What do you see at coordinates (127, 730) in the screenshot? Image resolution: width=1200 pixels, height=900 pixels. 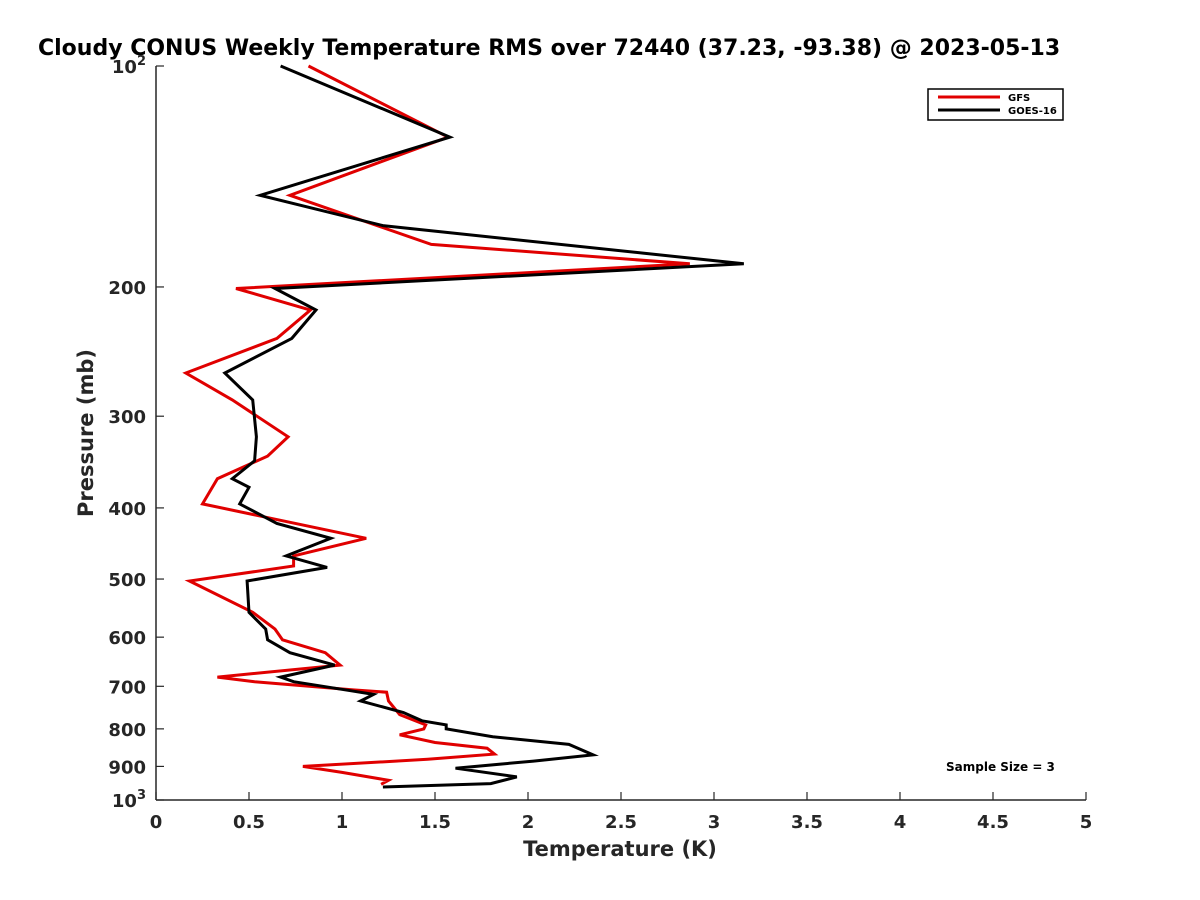 I see `y-tick-label: 800` at bounding box center [127, 730].